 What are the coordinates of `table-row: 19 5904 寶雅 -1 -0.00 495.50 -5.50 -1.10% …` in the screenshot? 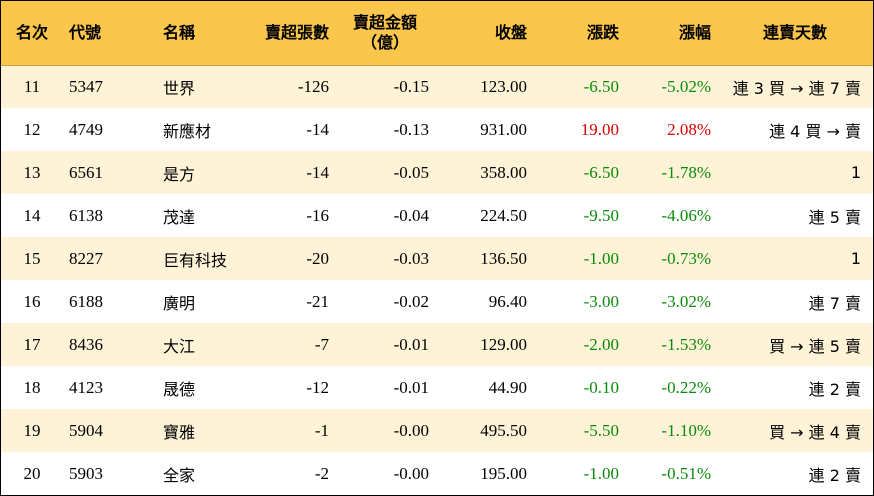 It's located at (437, 430).